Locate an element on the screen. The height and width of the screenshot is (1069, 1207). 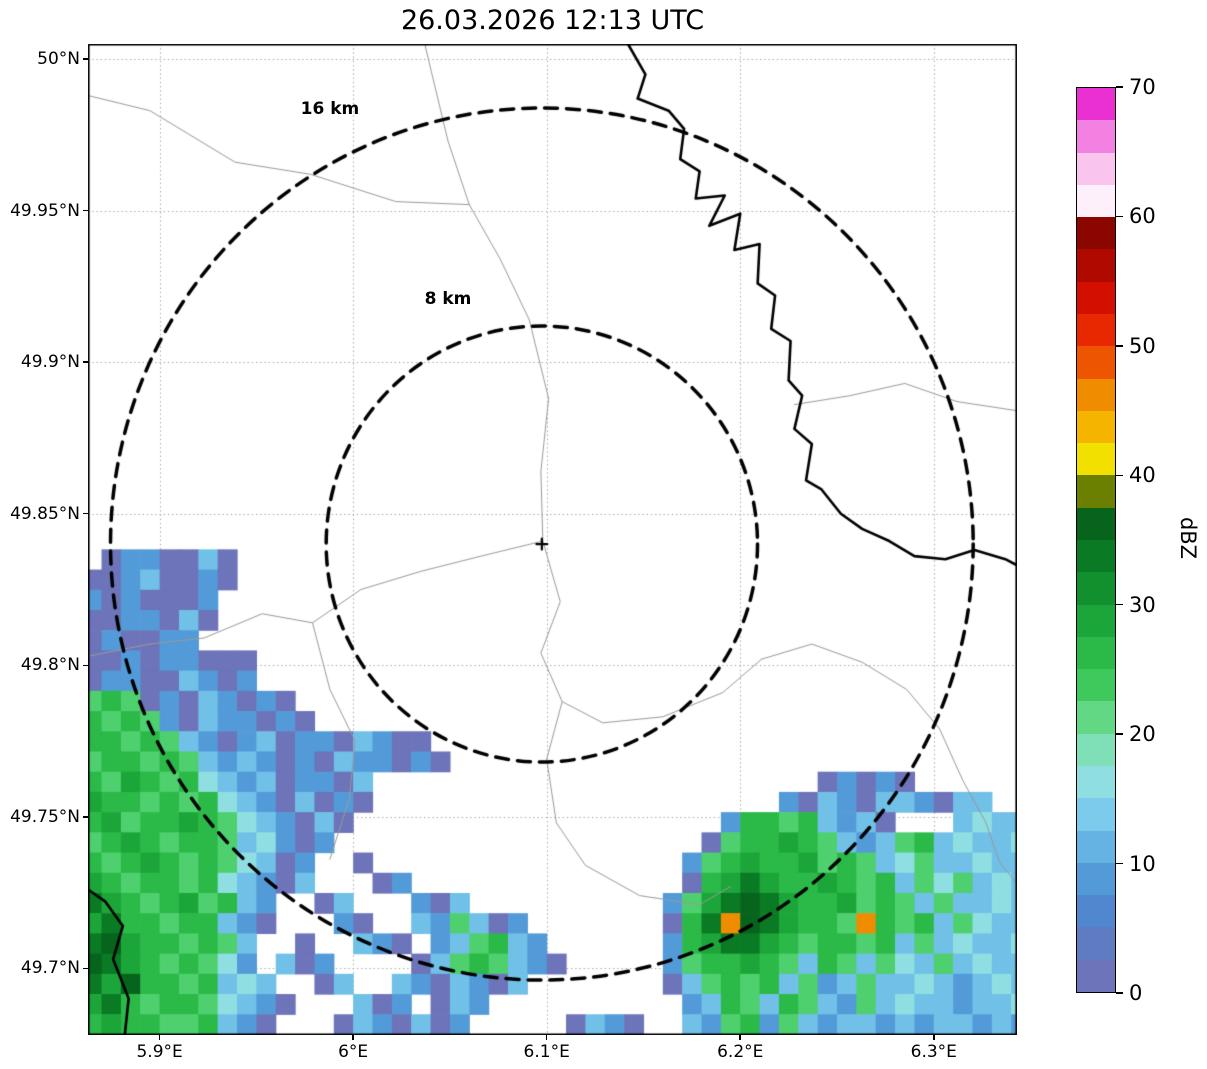
y-tick-label: 50°N is located at coordinates (58, 59).